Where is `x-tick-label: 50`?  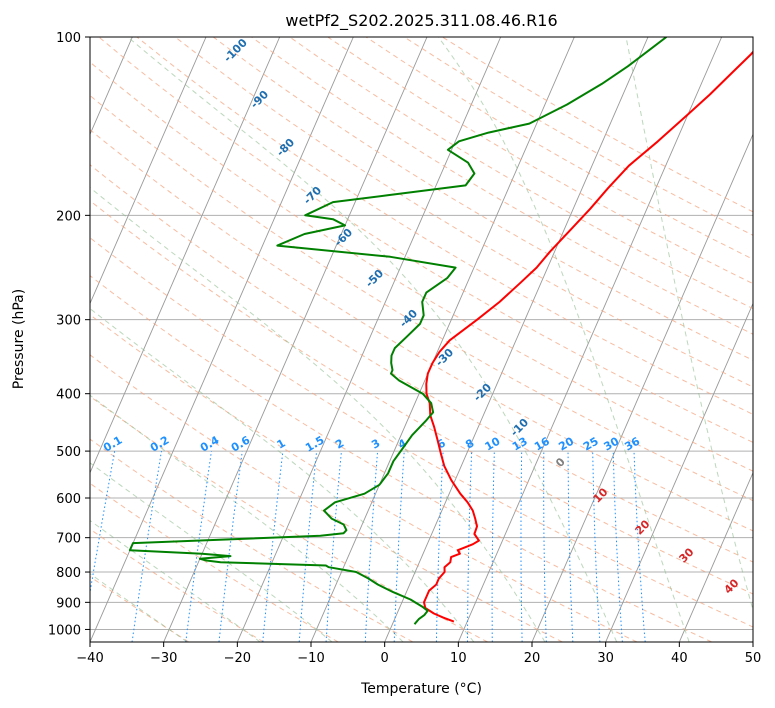 x-tick-label: 50 is located at coordinates (753, 658).